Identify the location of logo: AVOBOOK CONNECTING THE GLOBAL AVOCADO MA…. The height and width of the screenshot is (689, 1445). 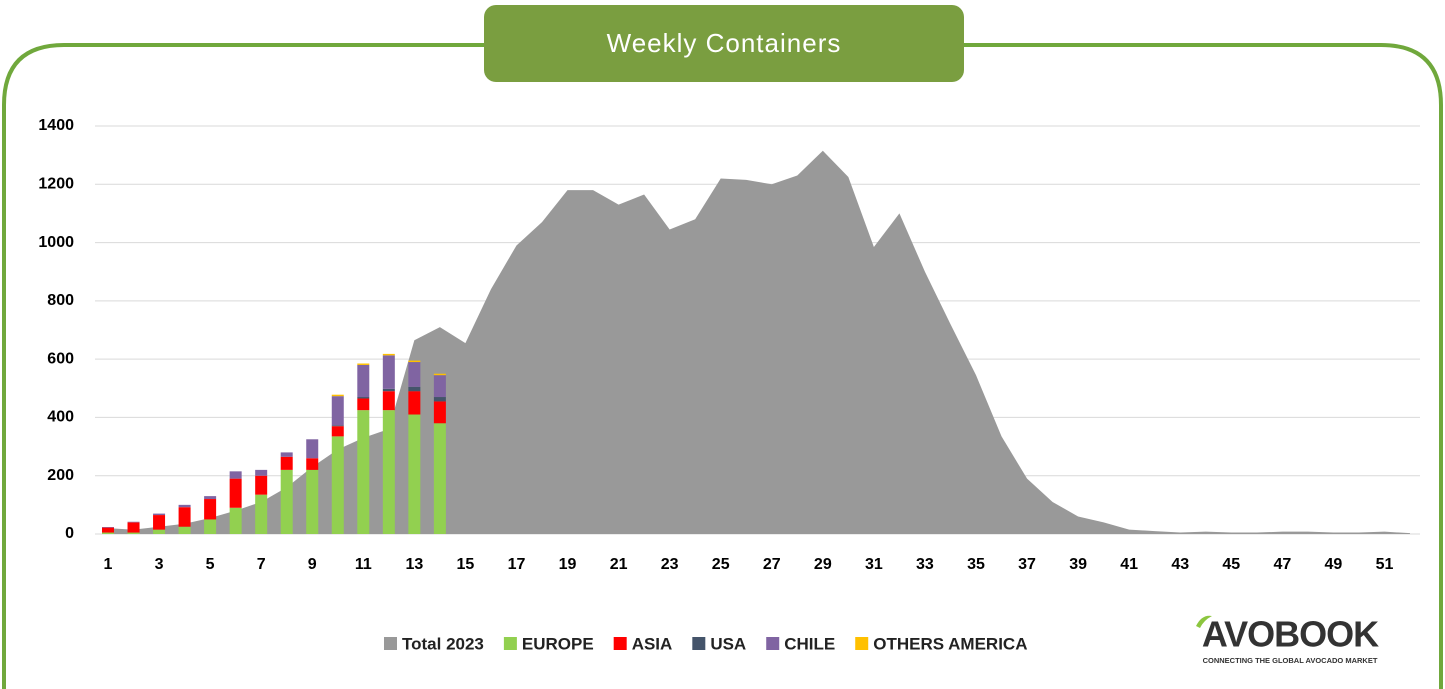
(1288, 639).